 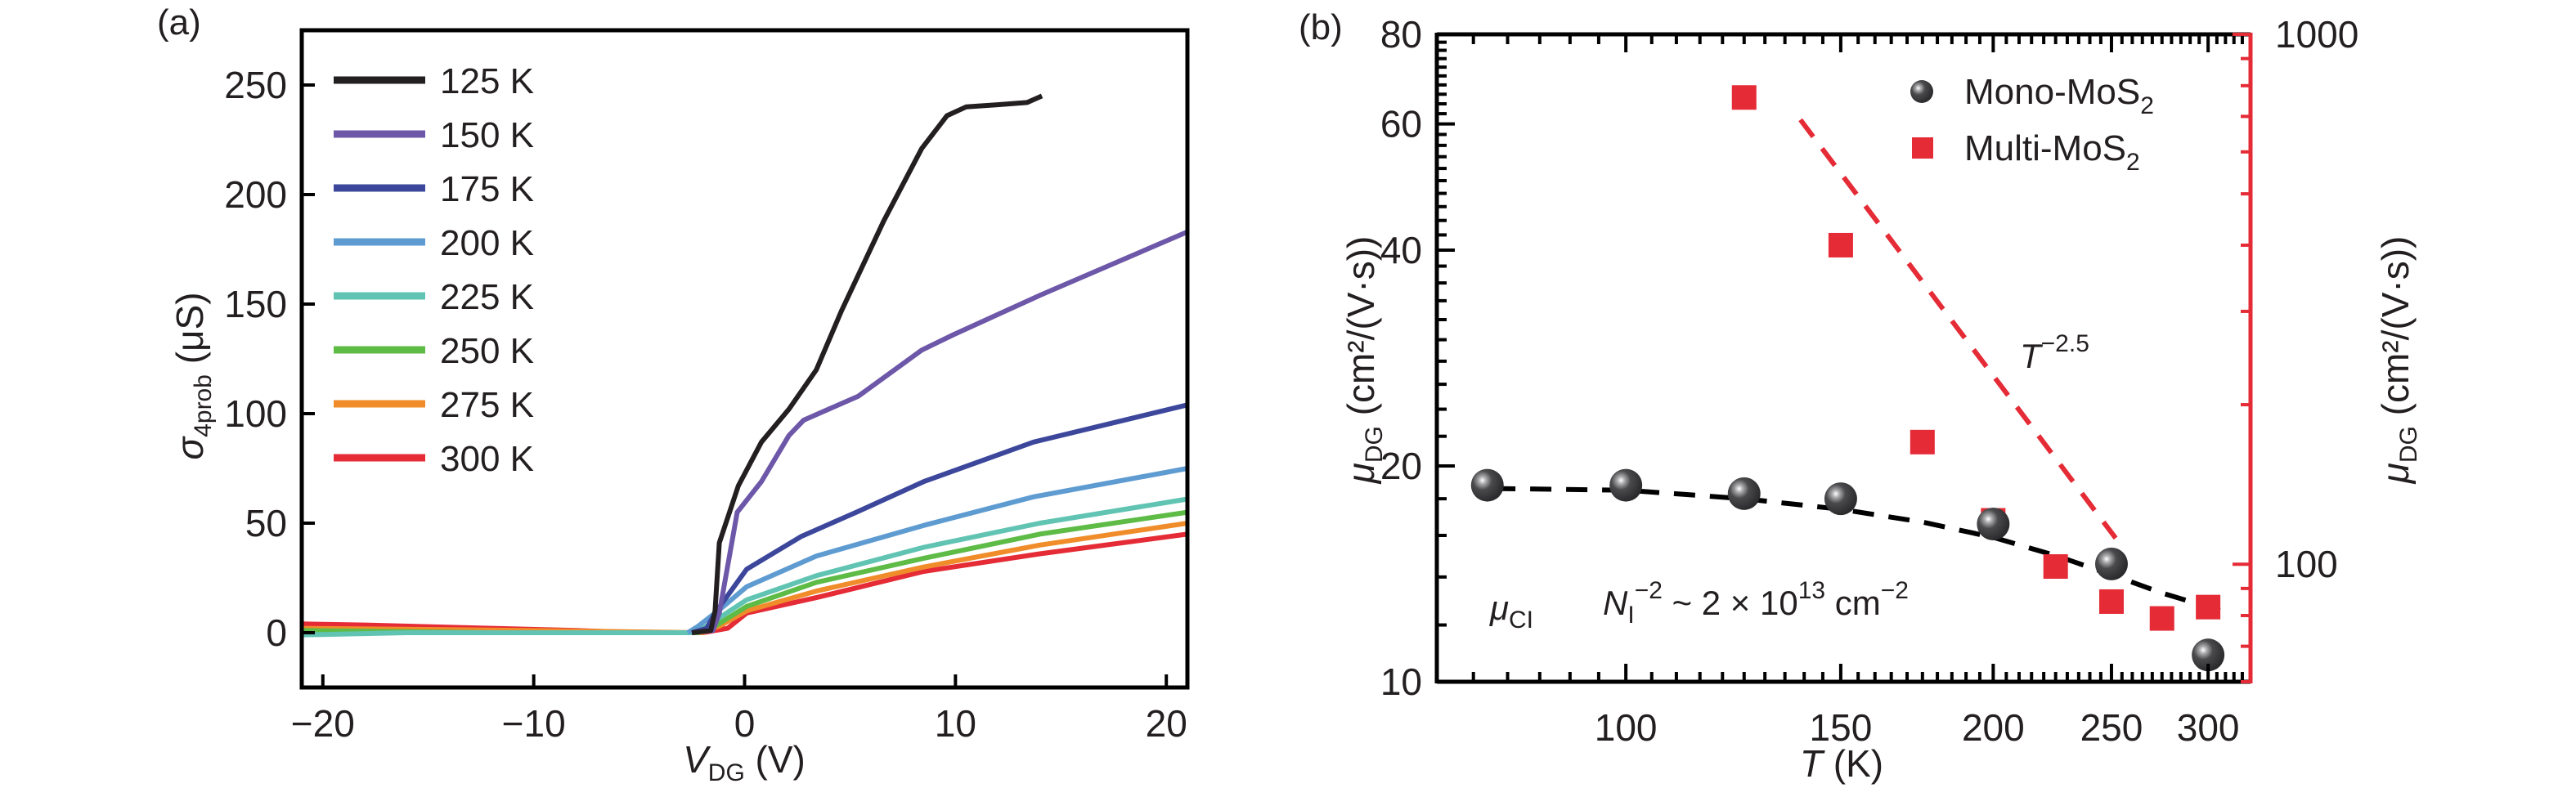 I want to click on panel-a-label: (a), so click(x=179, y=23).